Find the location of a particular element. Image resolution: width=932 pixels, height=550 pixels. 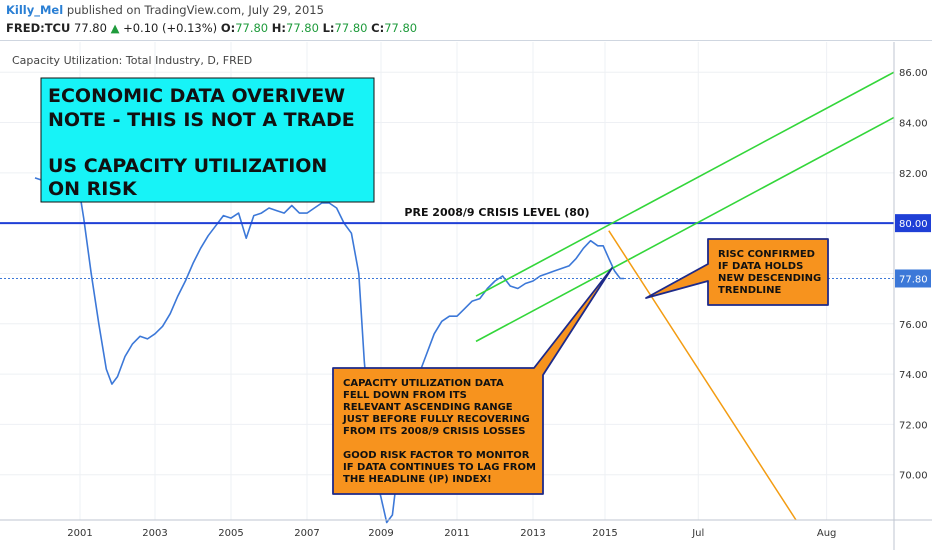

level-price-label: 80.00 is located at coordinates (913, 224).